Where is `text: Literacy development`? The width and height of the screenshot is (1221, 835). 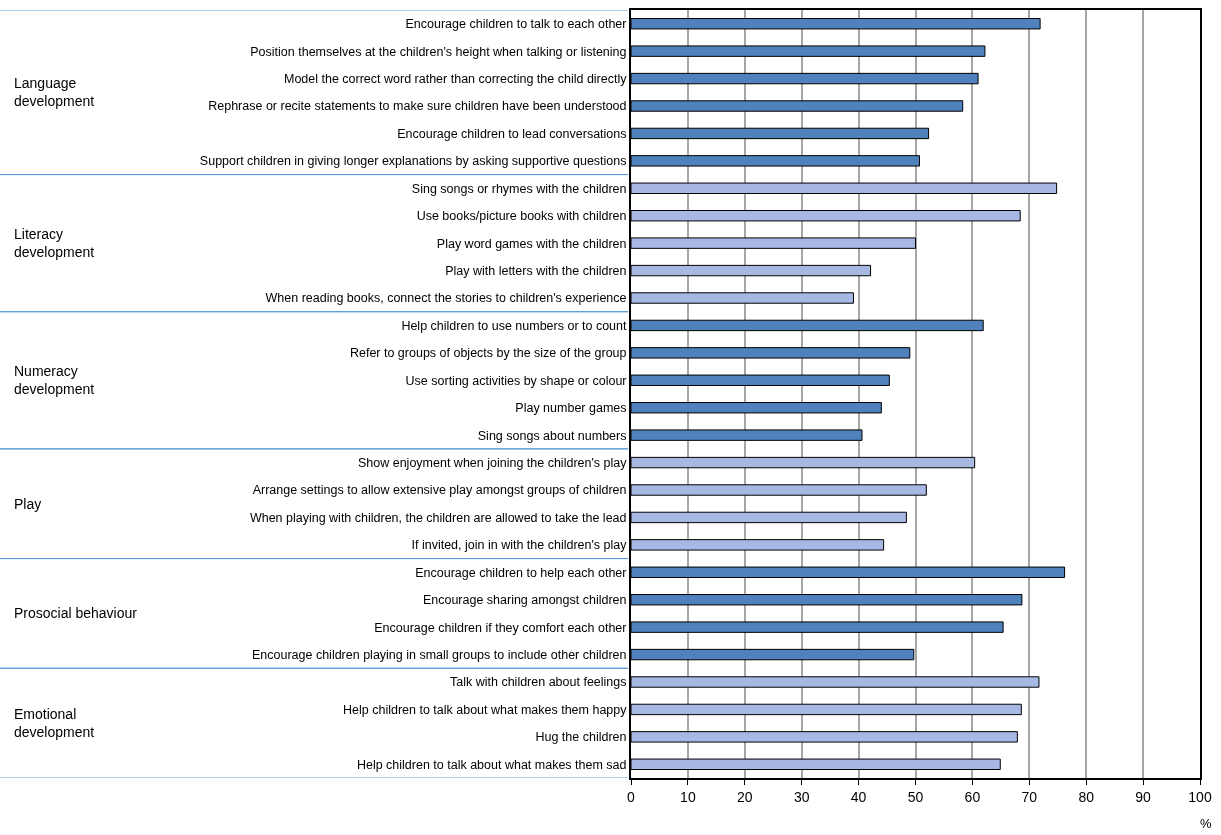
text: Literacy development is located at coordinates (54, 243).